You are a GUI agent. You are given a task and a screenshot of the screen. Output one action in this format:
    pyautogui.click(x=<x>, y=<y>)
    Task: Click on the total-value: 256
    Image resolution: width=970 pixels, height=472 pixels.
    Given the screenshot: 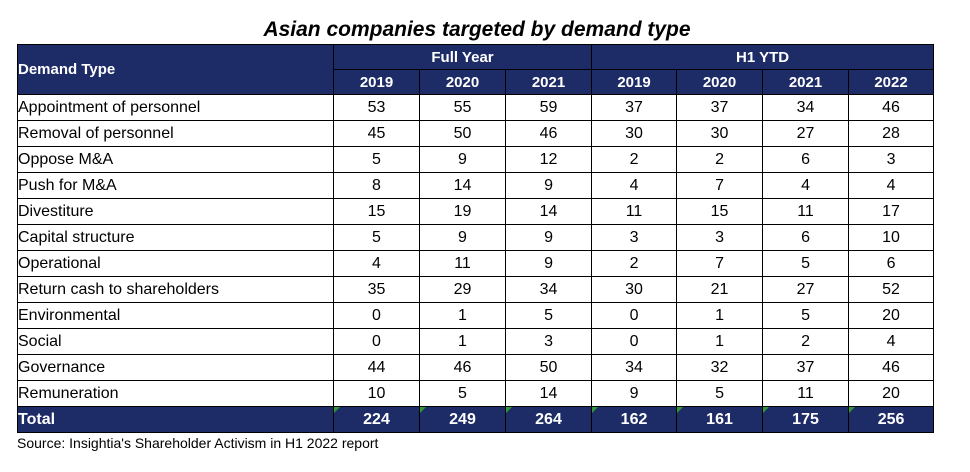 What is the action you would take?
    pyautogui.click(x=891, y=419)
    